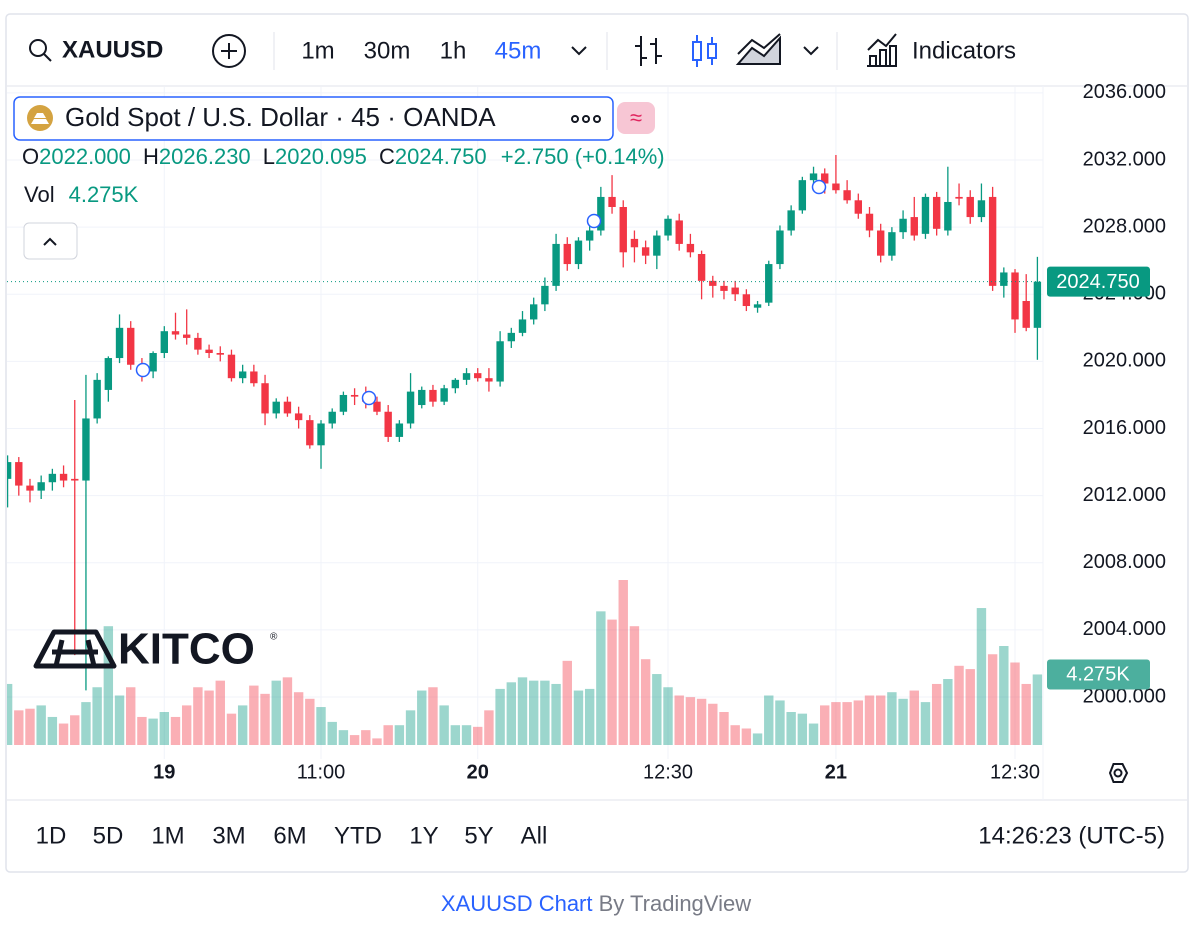  What do you see at coordinates (228, 835) in the screenshot?
I see `range-button: 3M` at bounding box center [228, 835].